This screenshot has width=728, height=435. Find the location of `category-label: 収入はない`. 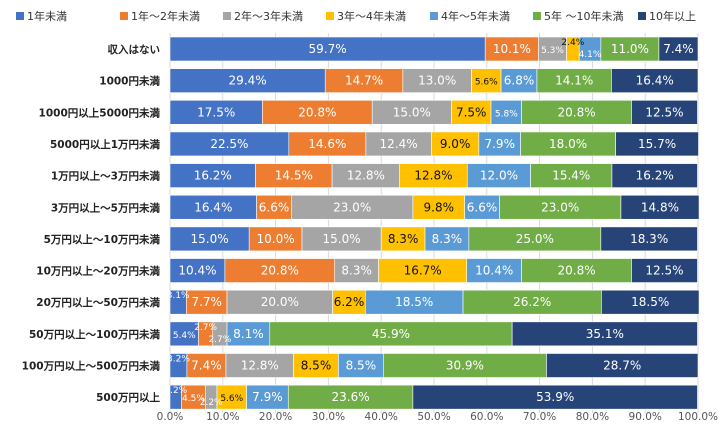

category-label: 収入はない is located at coordinates (134, 50).